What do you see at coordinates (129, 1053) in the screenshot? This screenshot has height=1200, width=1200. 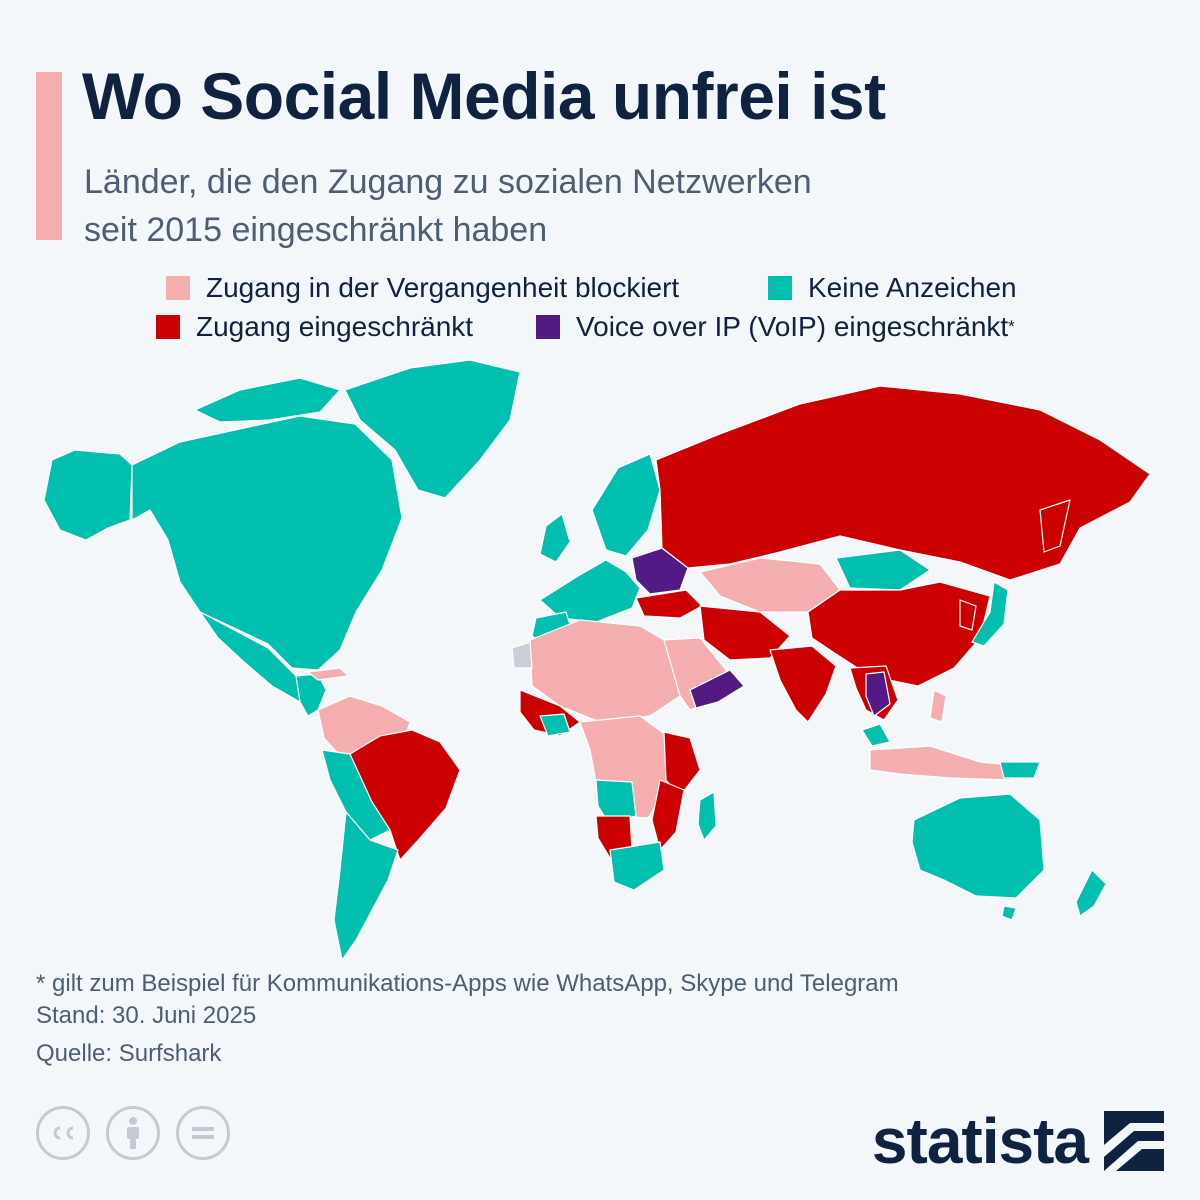 I see `source-note: Quelle: Surfshark` at bounding box center [129, 1053].